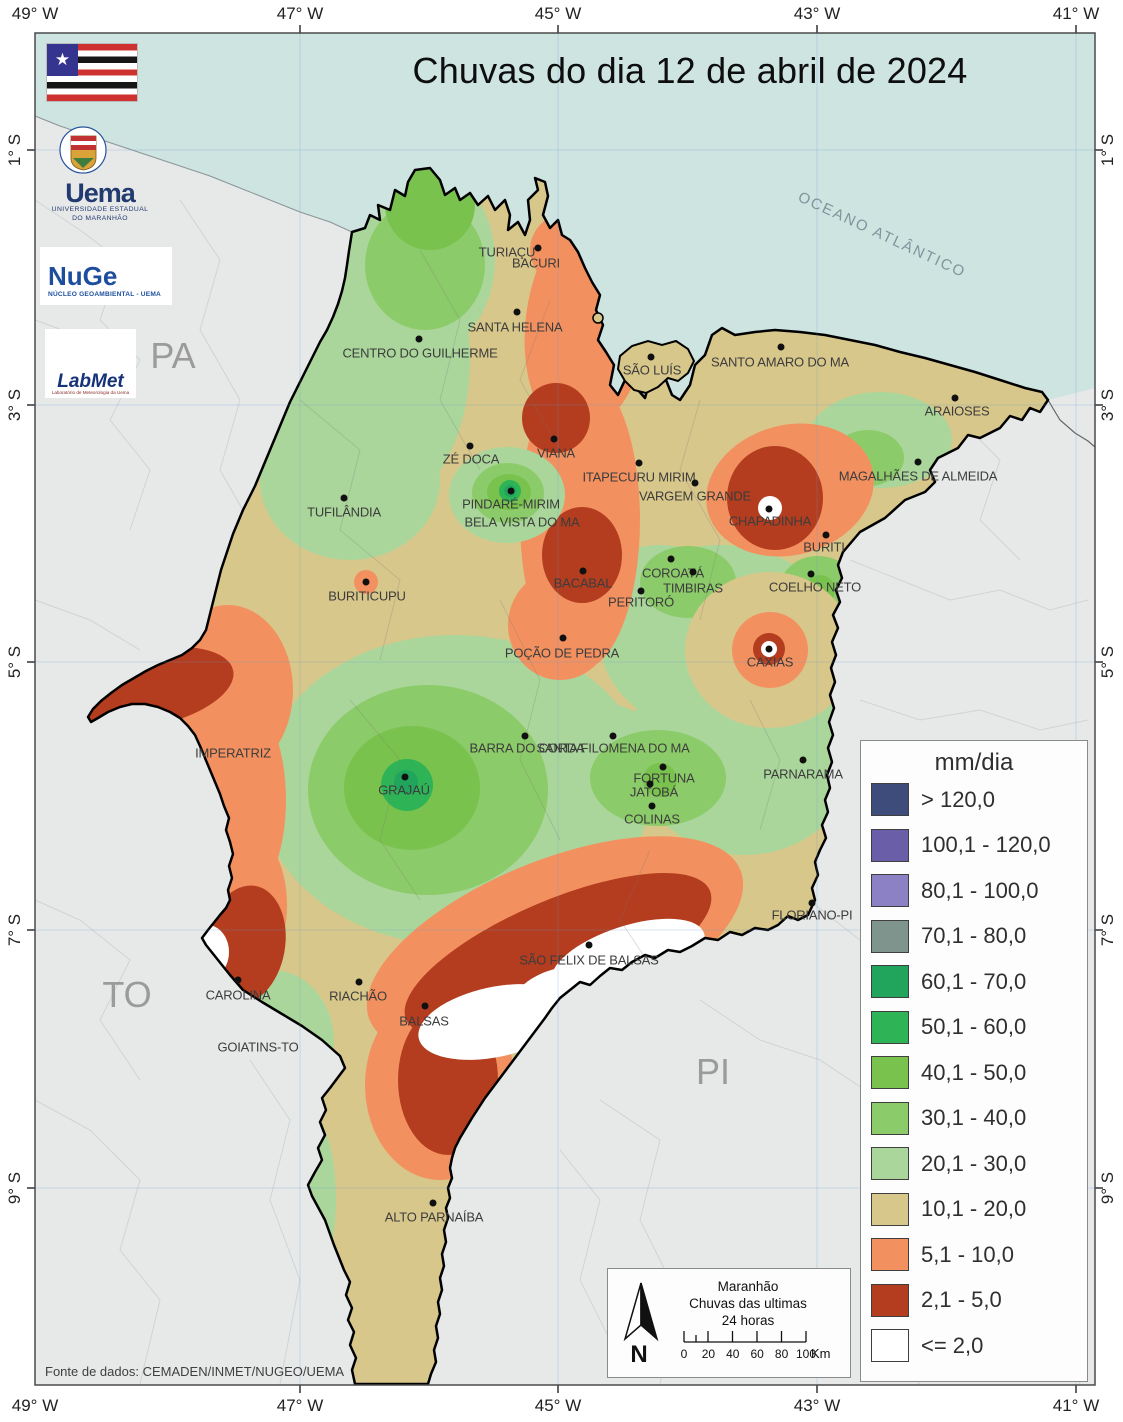  What do you see at coordinates (656, 367) in the screenshot?
I see `sao-luis-island` at bounding box center [656, 367].